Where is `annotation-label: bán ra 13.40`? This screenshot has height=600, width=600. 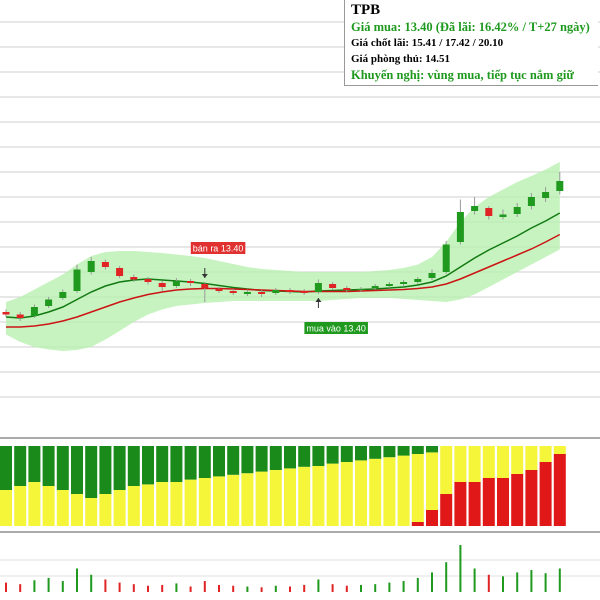 annotation-label: bán ra 13.40 is located at coordinates (218, 249).